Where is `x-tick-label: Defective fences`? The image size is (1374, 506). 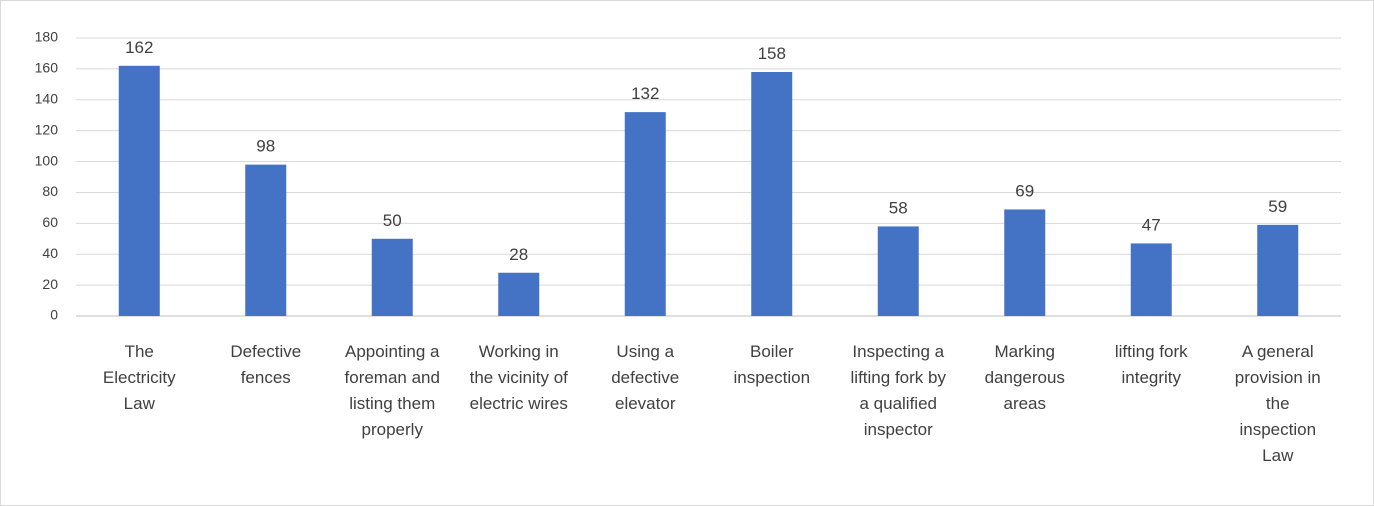 x-tick-label: Defective fences is located at coordinates (265, 364).